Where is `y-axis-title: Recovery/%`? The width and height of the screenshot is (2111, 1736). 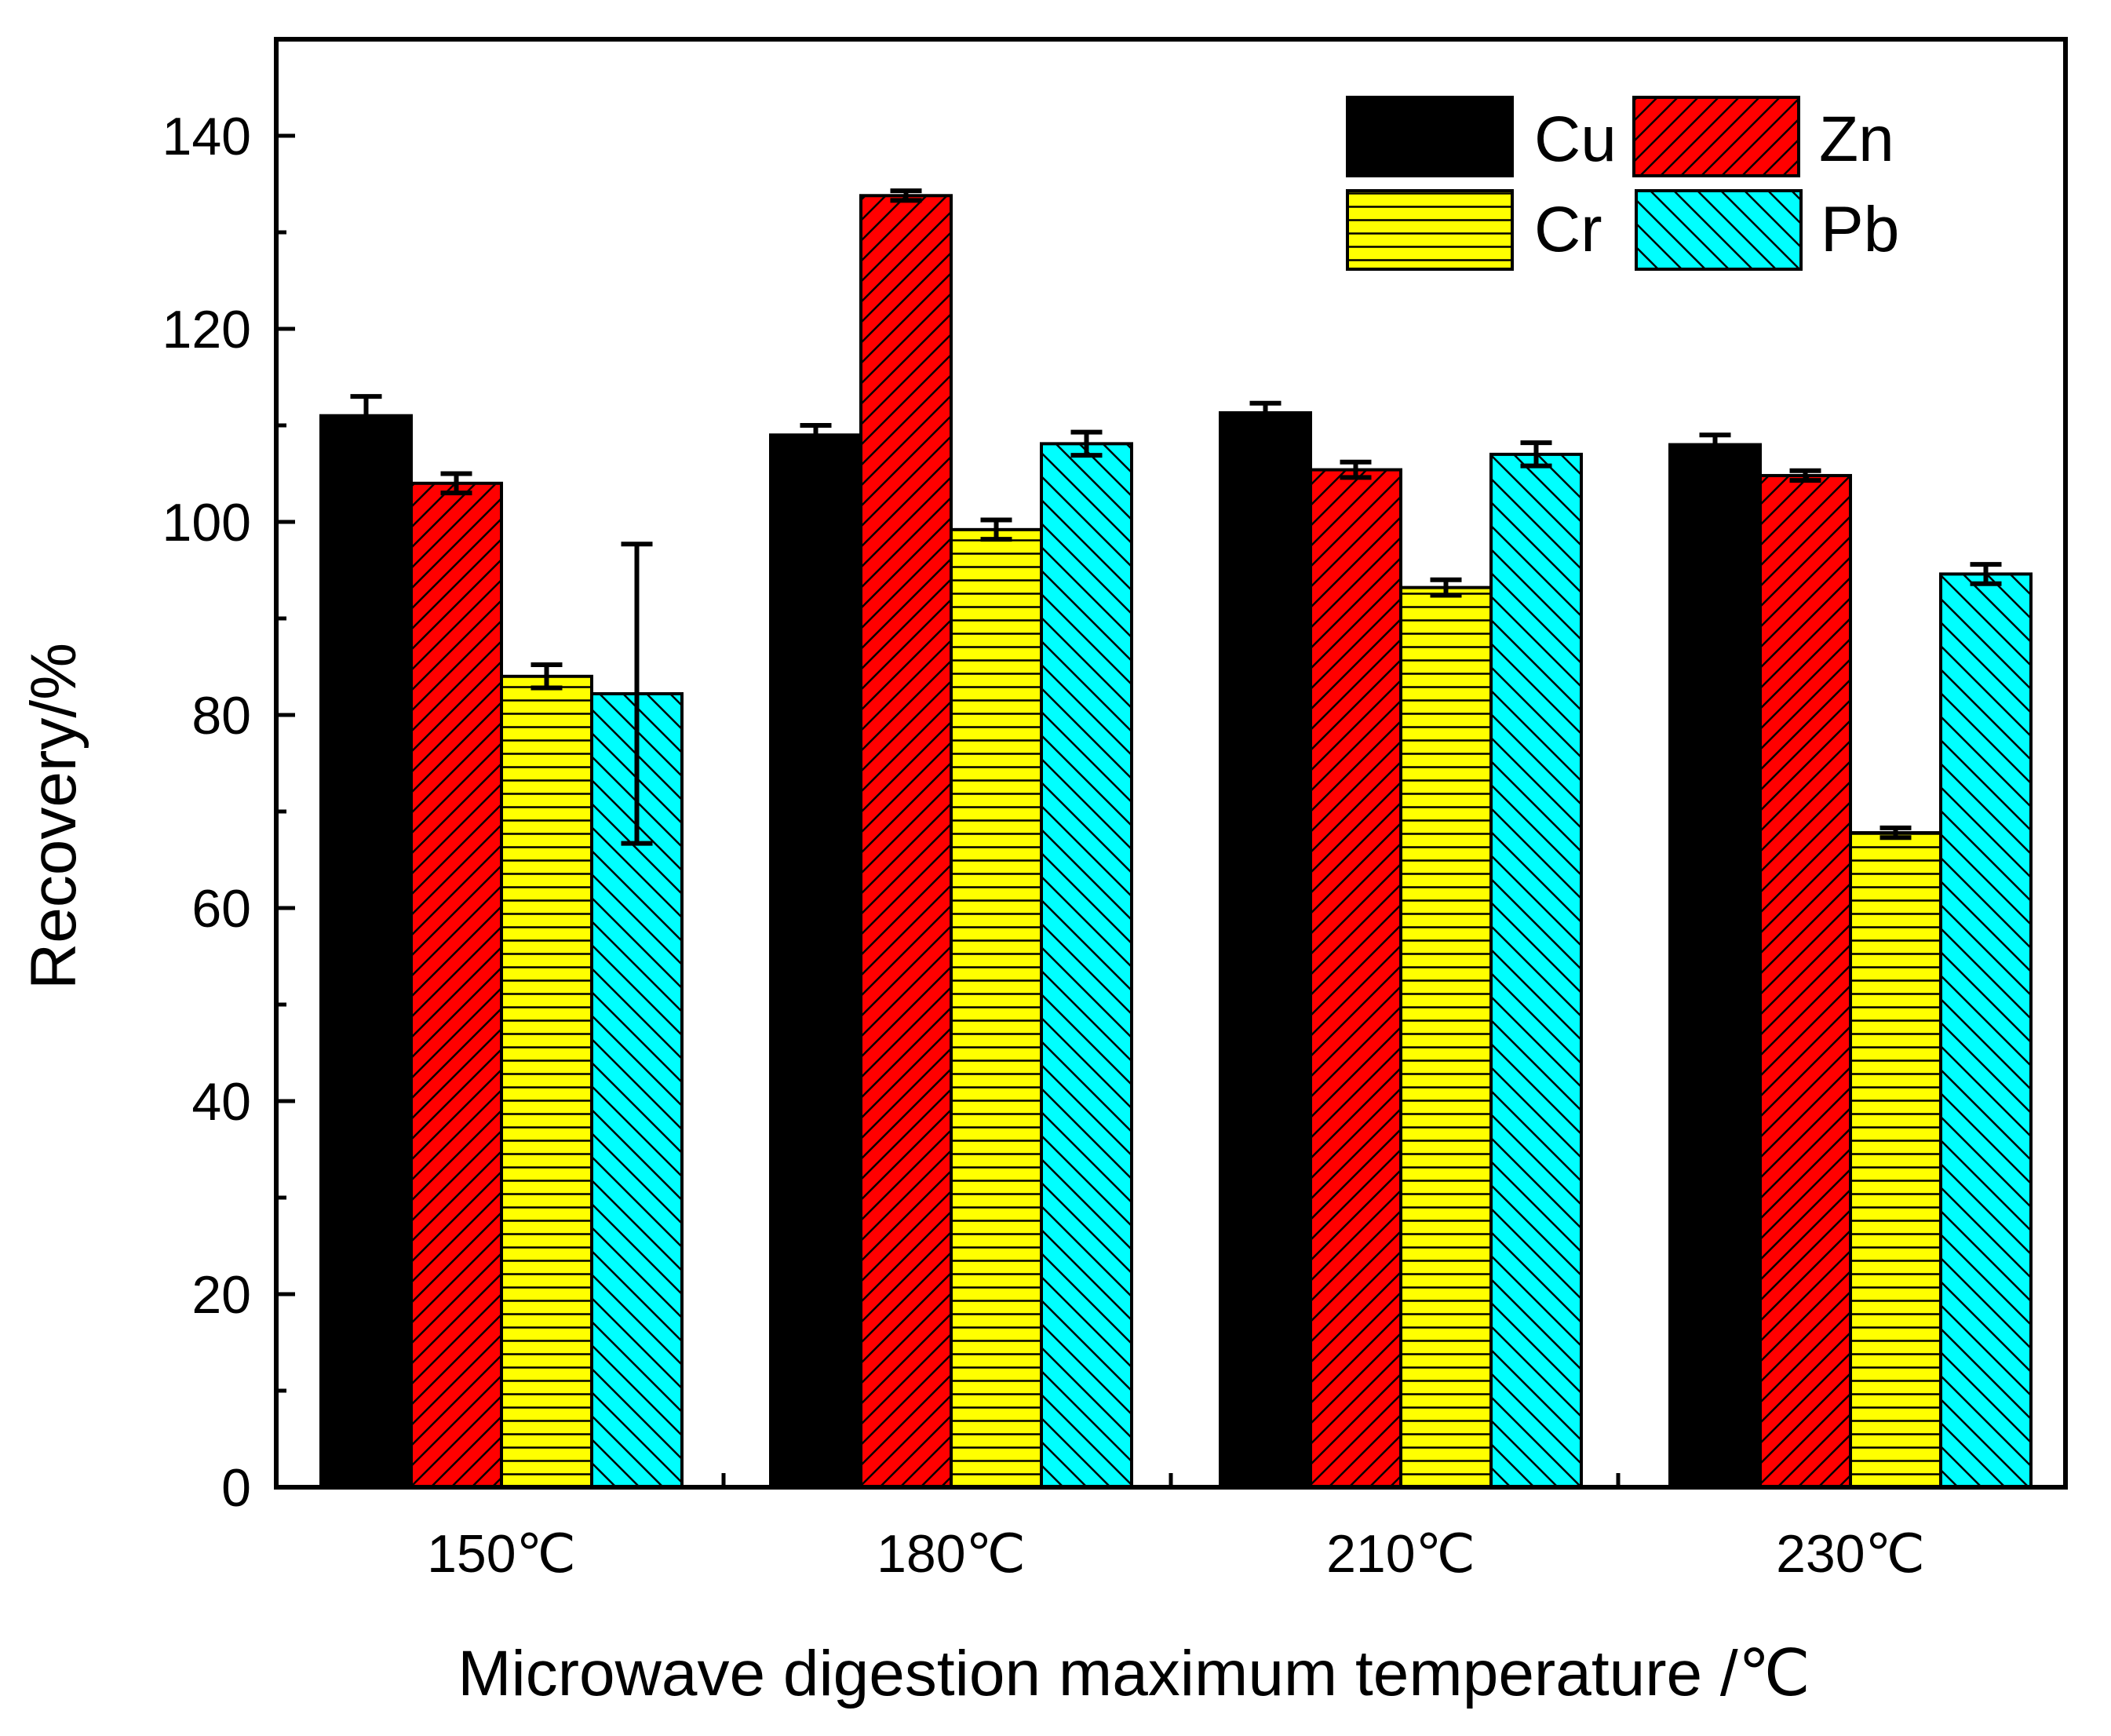
y-axis-title: Recovery/% is located at coordinates (53, 816).